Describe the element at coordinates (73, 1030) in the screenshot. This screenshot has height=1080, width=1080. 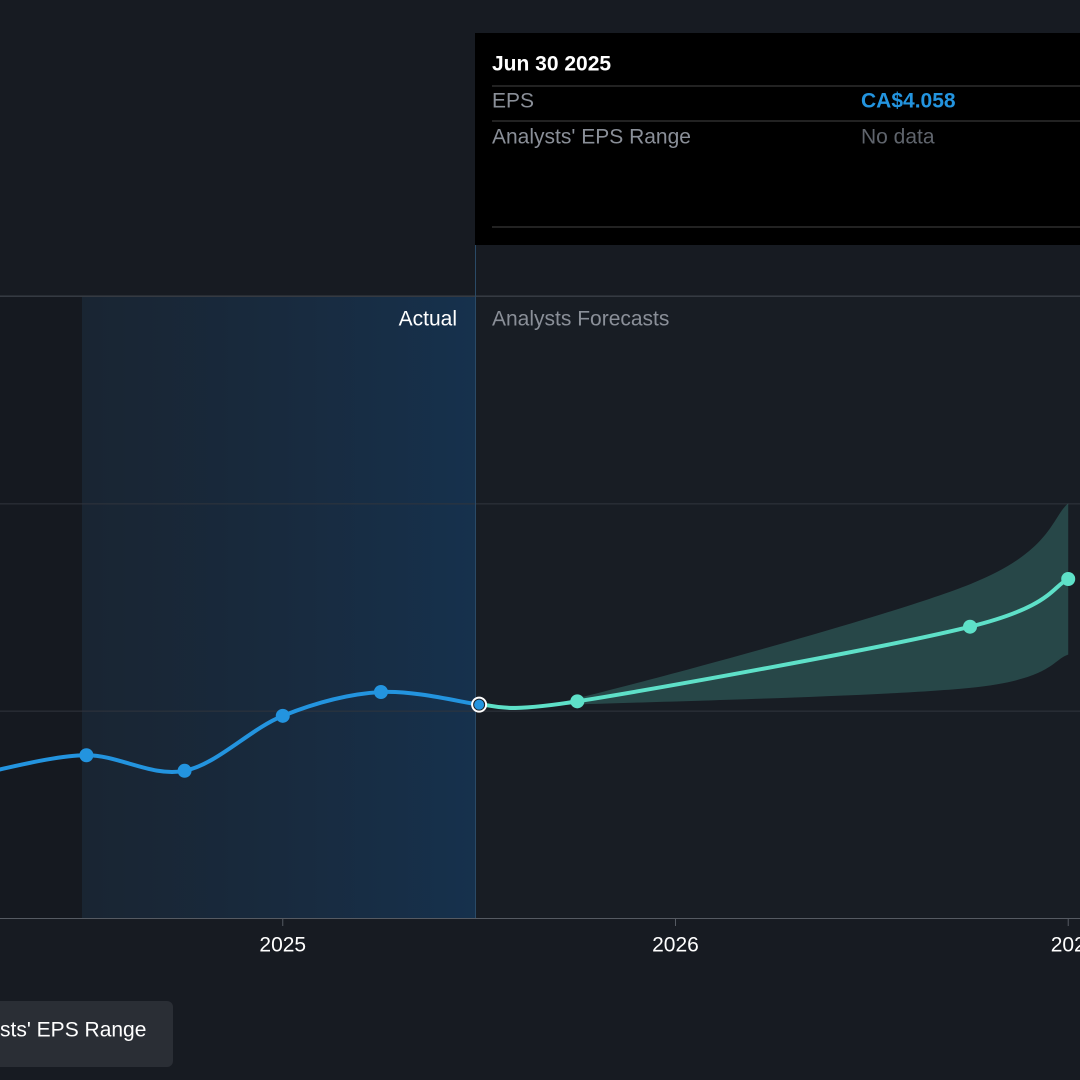
I see `legend-label: sts' EPS Range` at that location.